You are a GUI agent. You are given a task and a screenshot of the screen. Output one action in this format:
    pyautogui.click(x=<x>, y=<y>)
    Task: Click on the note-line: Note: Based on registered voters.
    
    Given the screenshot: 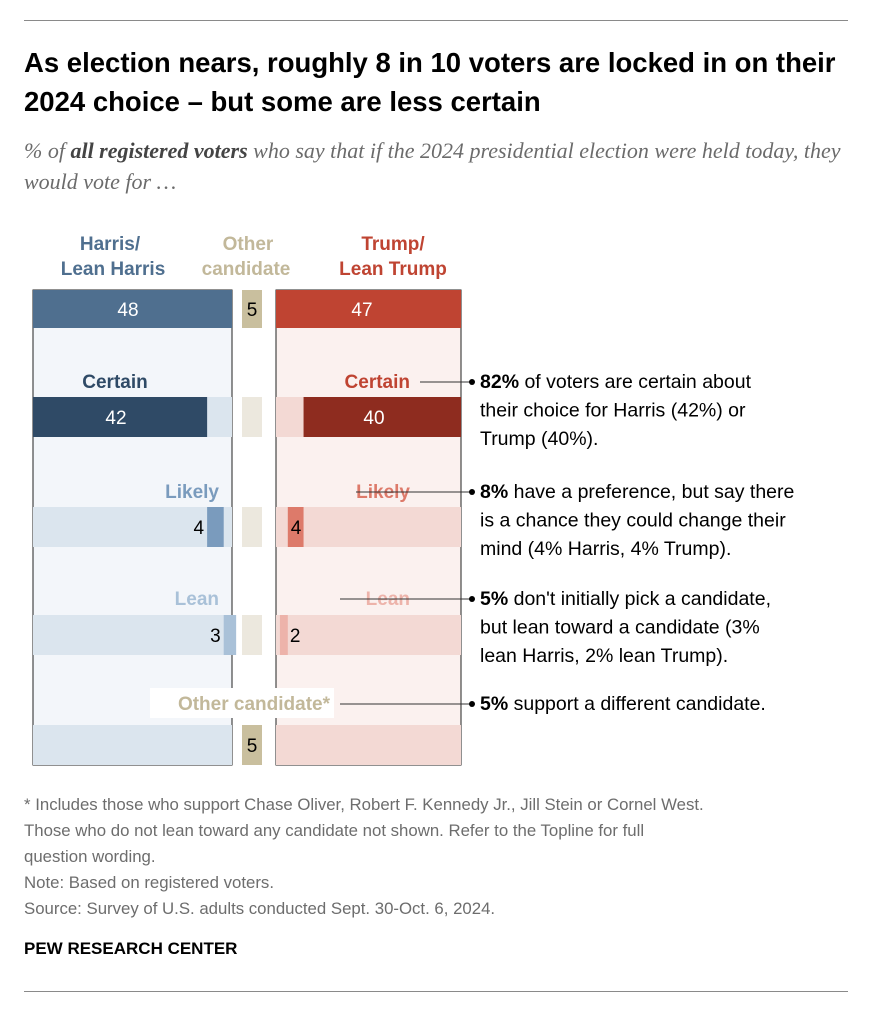 What is the action you would take?
    pyautogui.click(x=149, y=882)
    